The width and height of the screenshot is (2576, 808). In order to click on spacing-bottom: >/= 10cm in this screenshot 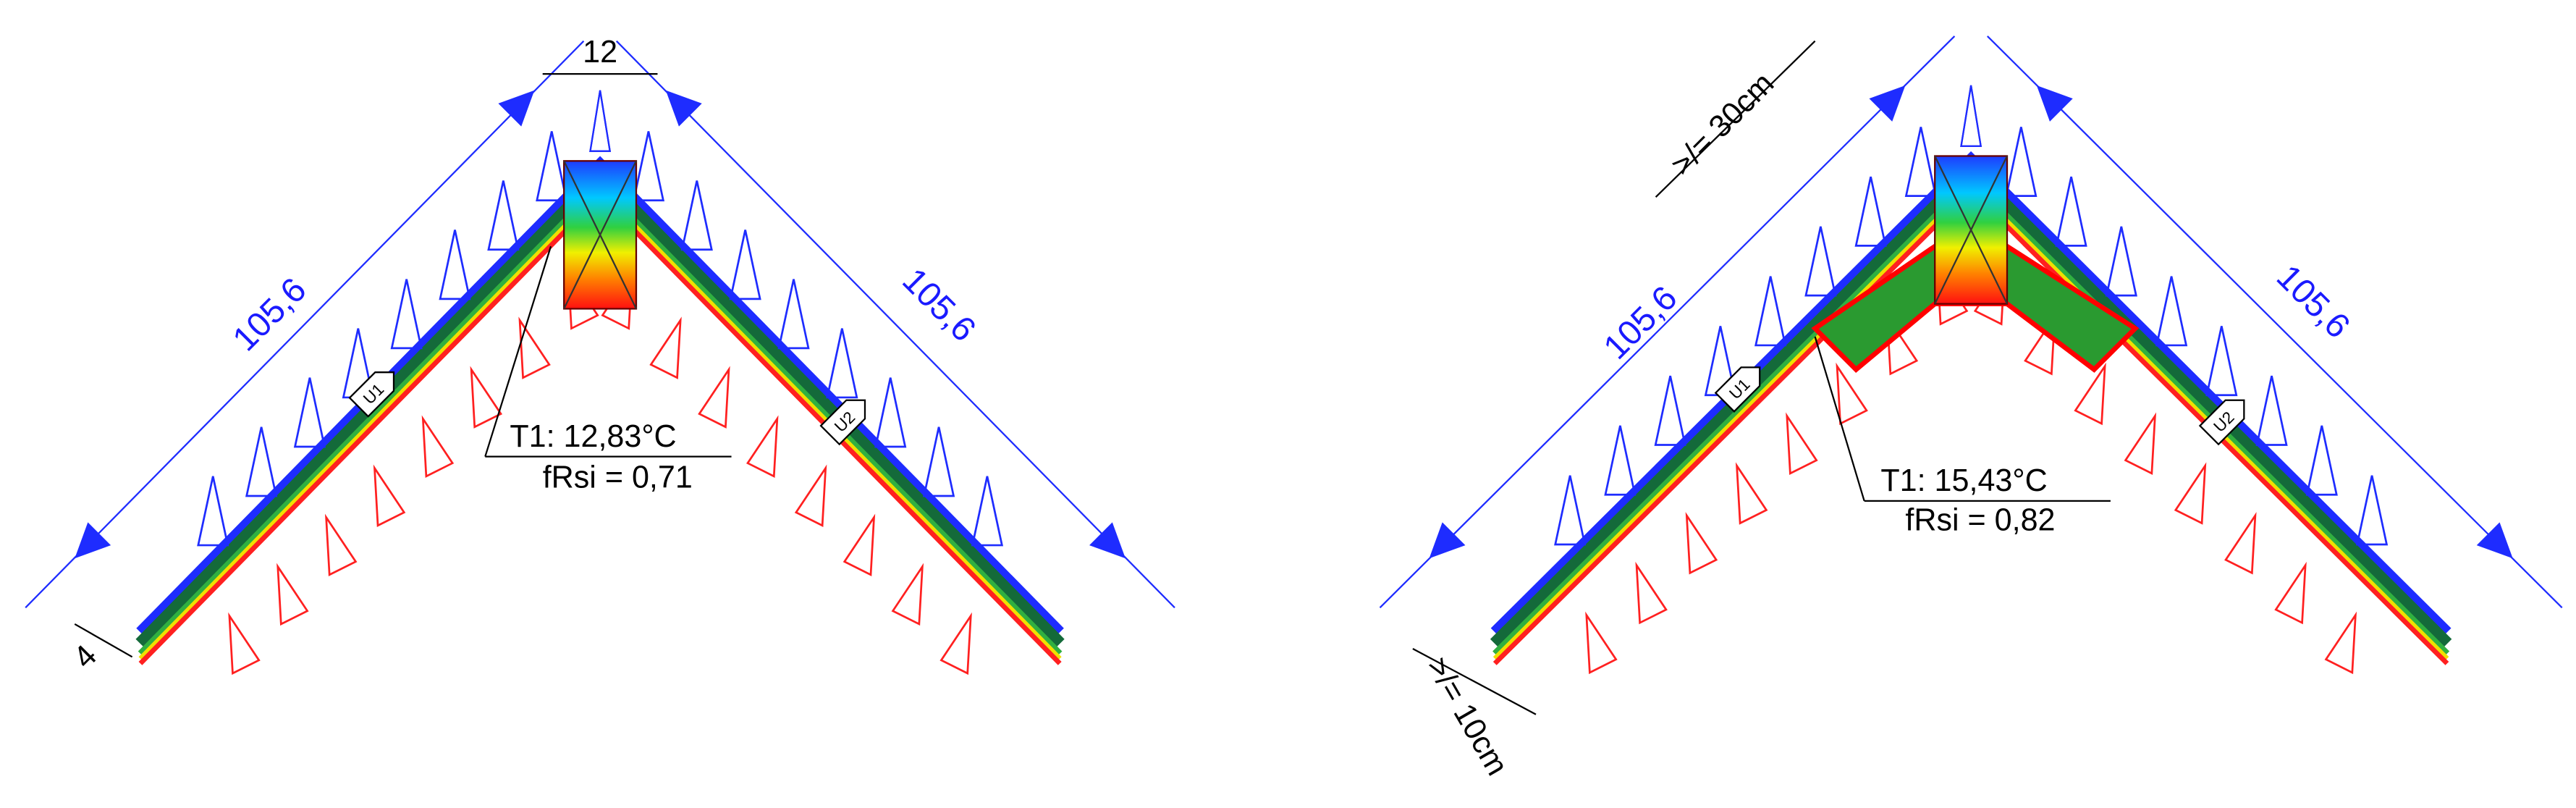, I will do `click(1466, 717)`.